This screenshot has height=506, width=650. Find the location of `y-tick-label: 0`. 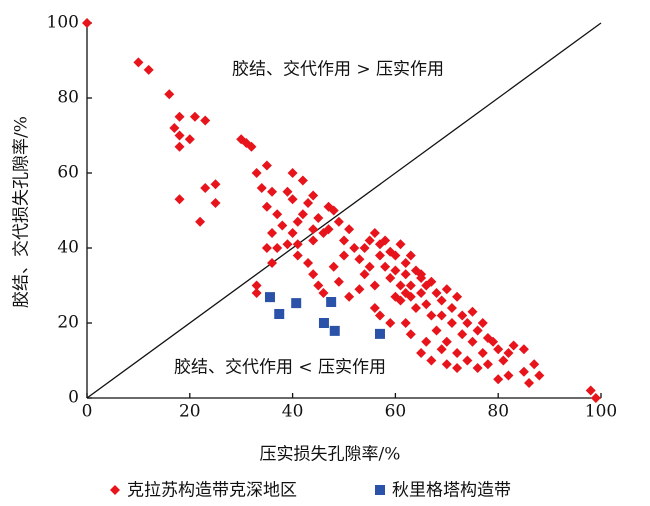

y-tick-label: 0 is located at coordinates (73, 398).